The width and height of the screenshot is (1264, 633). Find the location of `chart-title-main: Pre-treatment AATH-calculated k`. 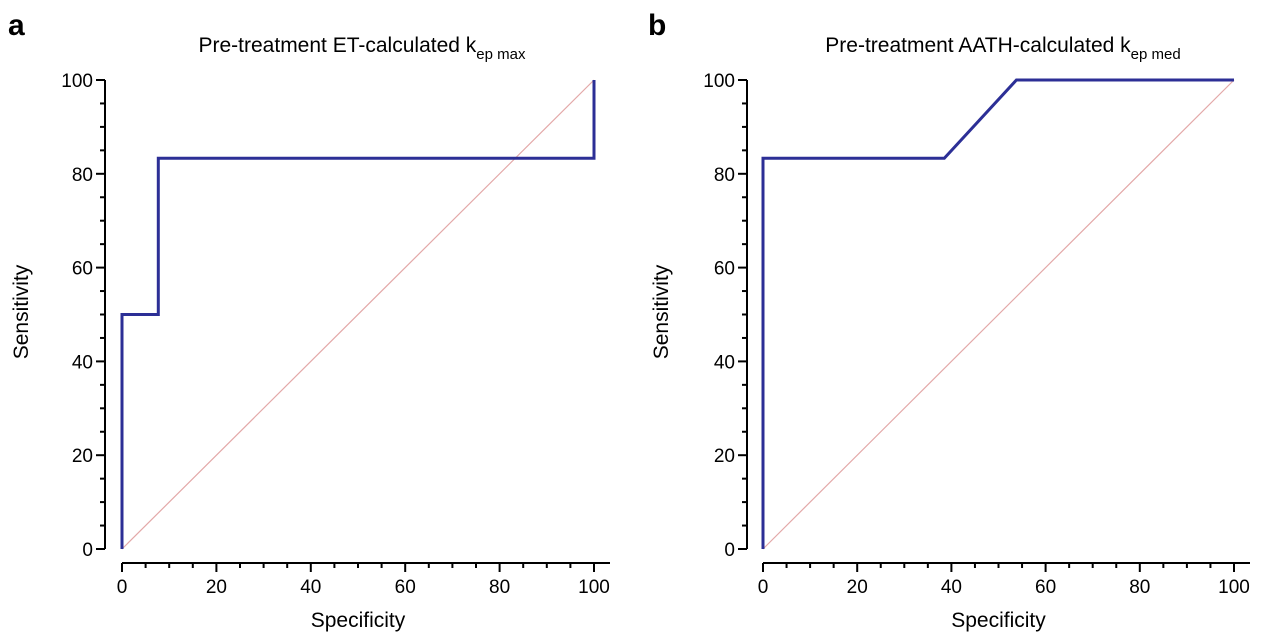

chart-title-main: Pre-treatment AATH-calculated k is located at coordinates (978, 45).